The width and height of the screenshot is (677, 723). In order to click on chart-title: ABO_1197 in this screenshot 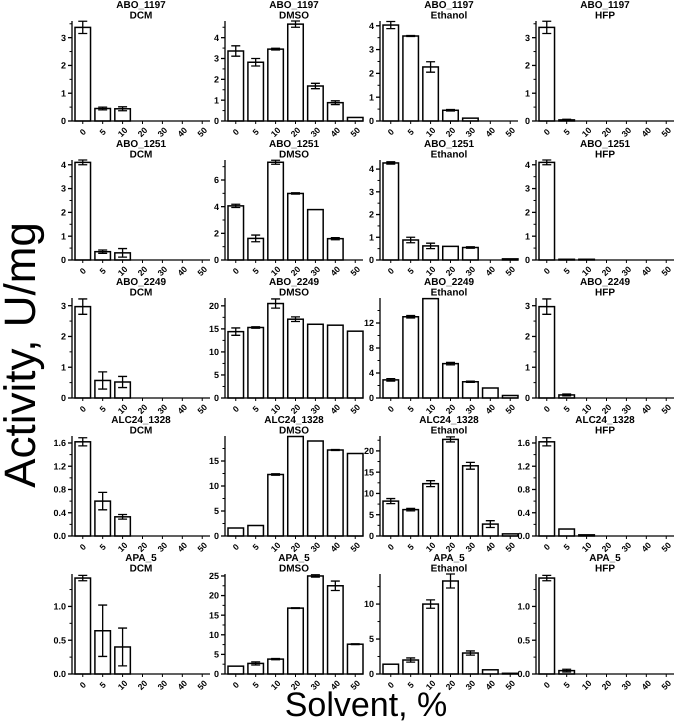, I will do `click(449, 5)`.